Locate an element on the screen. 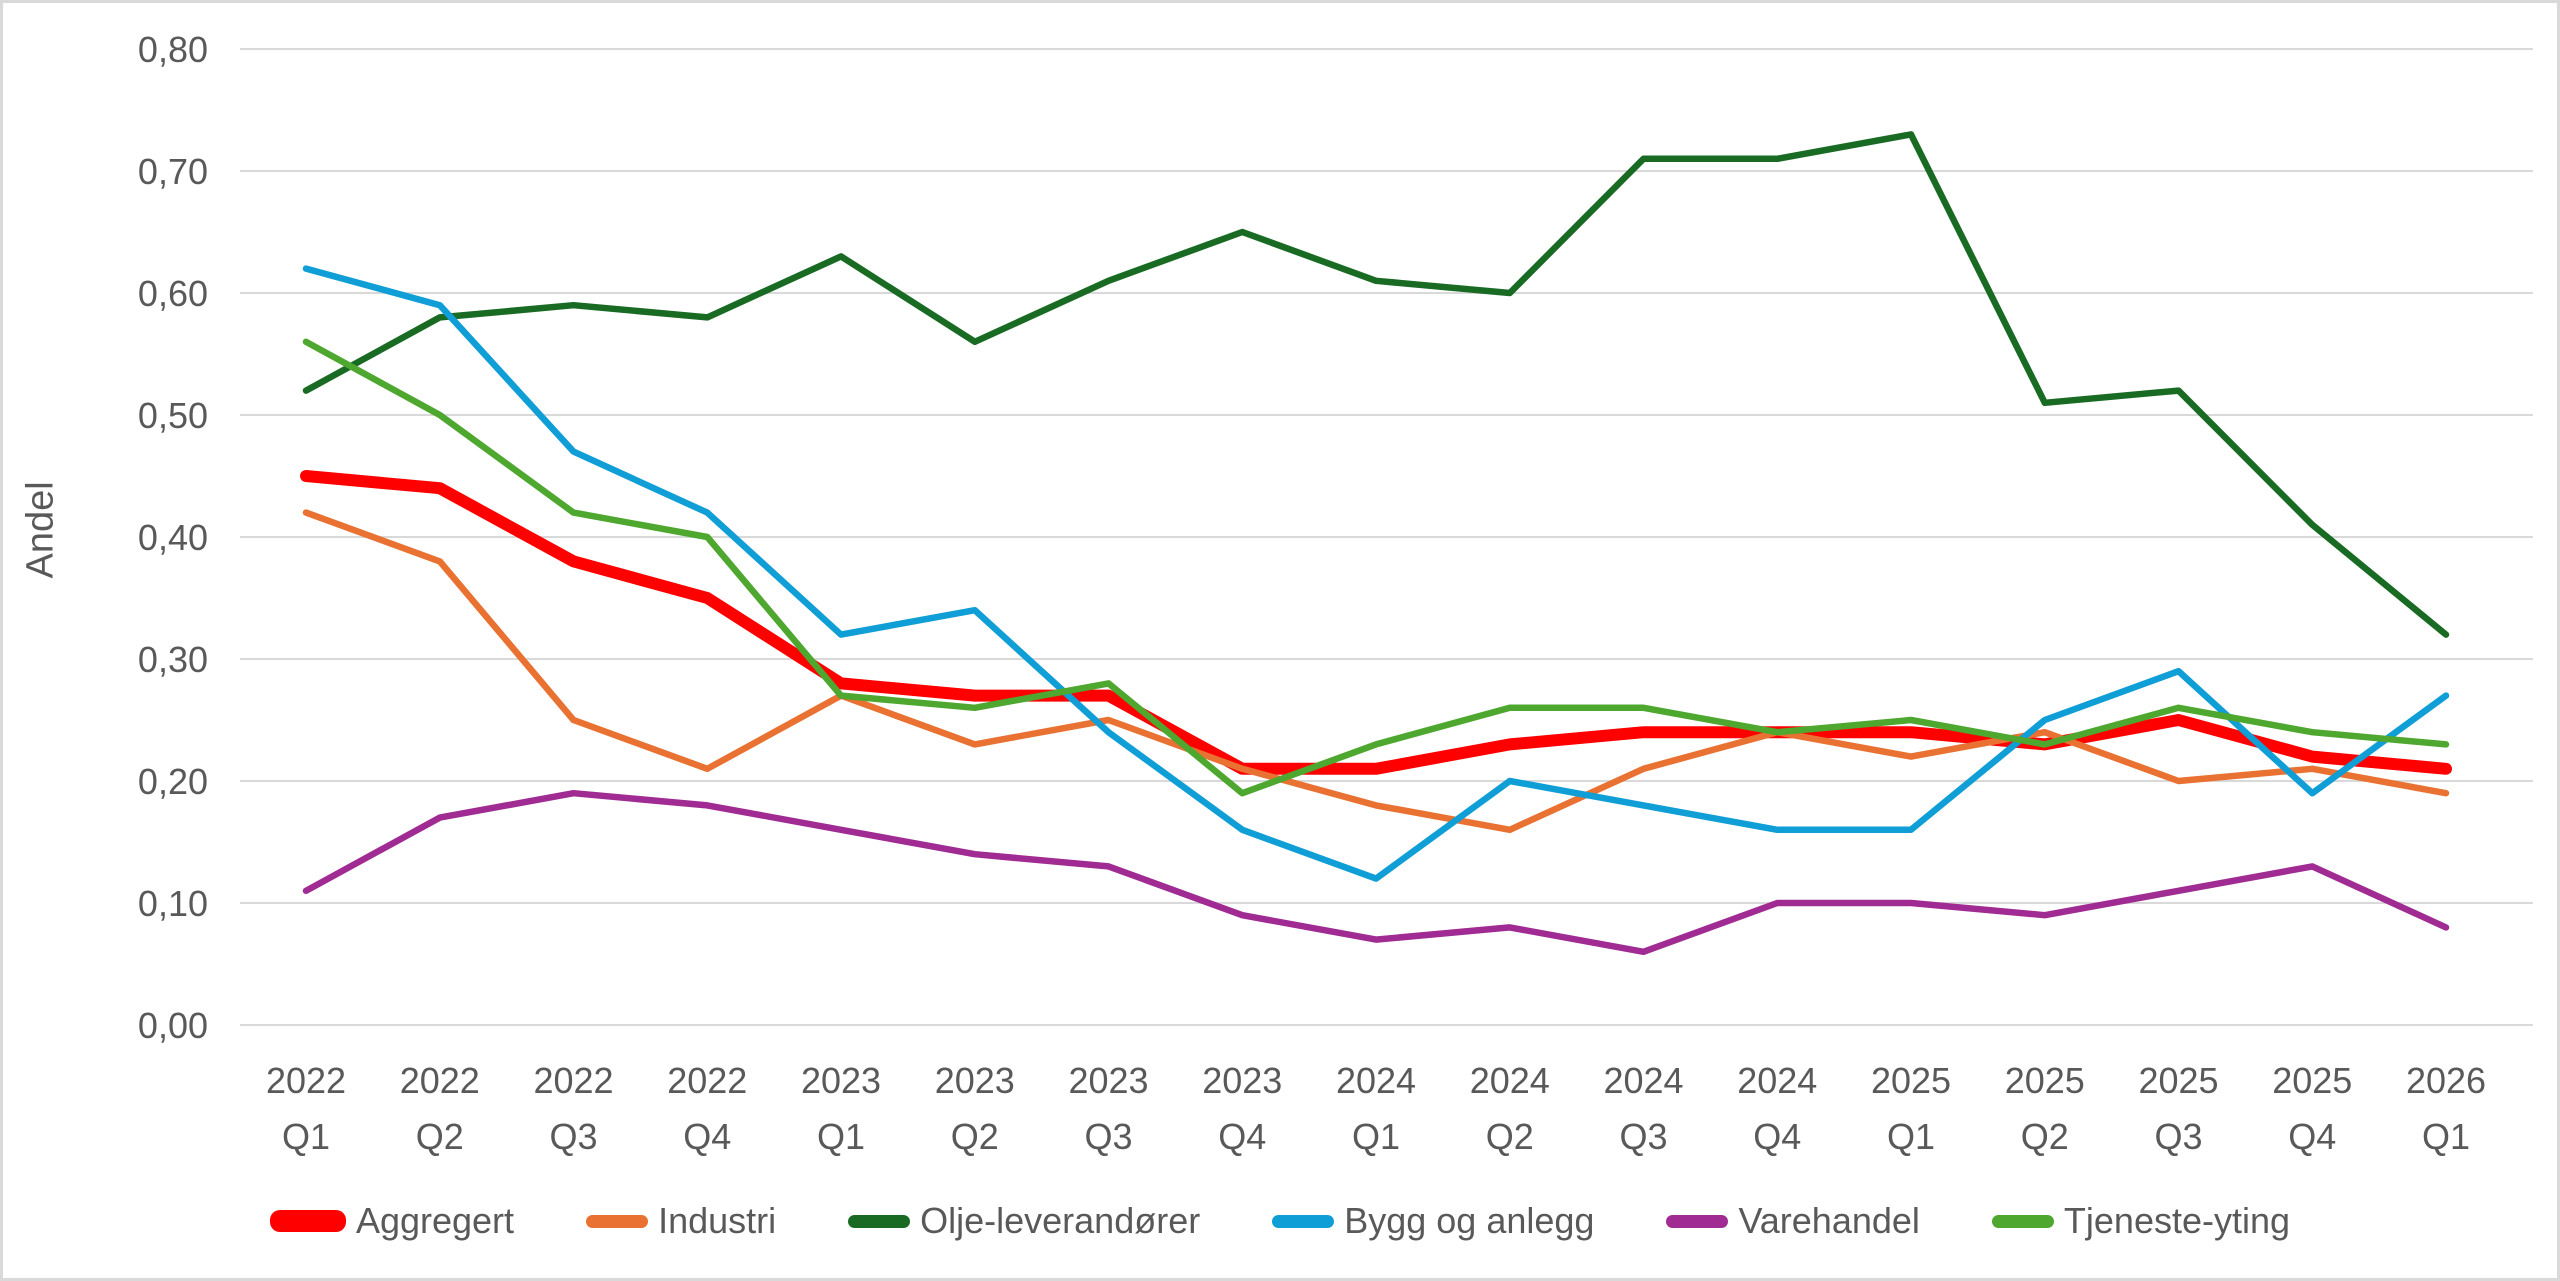  y-tick-label: 0,00 is located at coordinates (173, 1025).